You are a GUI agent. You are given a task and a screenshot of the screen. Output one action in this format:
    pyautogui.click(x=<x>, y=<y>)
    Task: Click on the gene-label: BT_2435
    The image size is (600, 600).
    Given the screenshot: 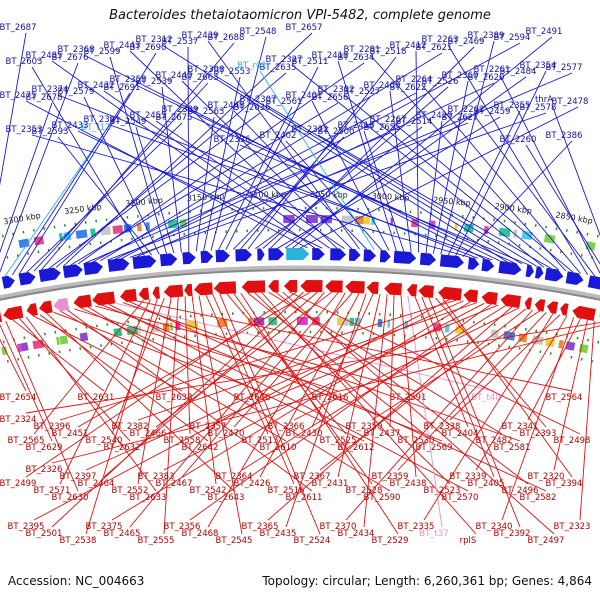 What is the action you would take?
    pyautogui.click(x=278, y=534)
    